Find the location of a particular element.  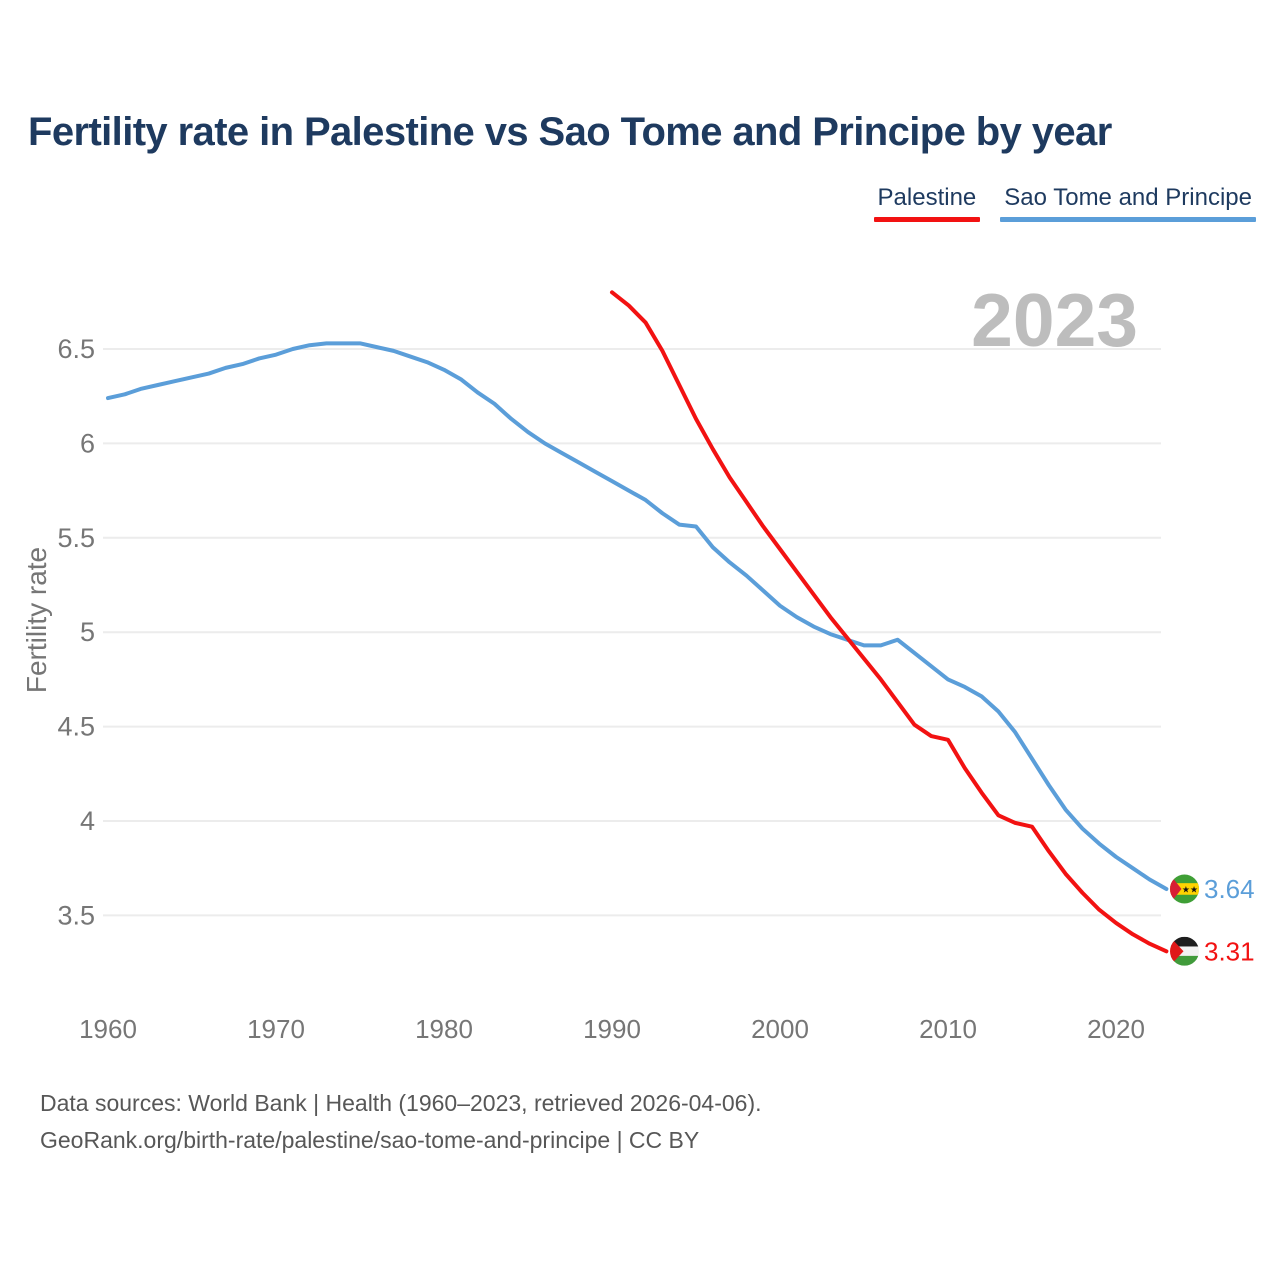

y-axis-title: Fertility rate is located at coordinates (36, 620).